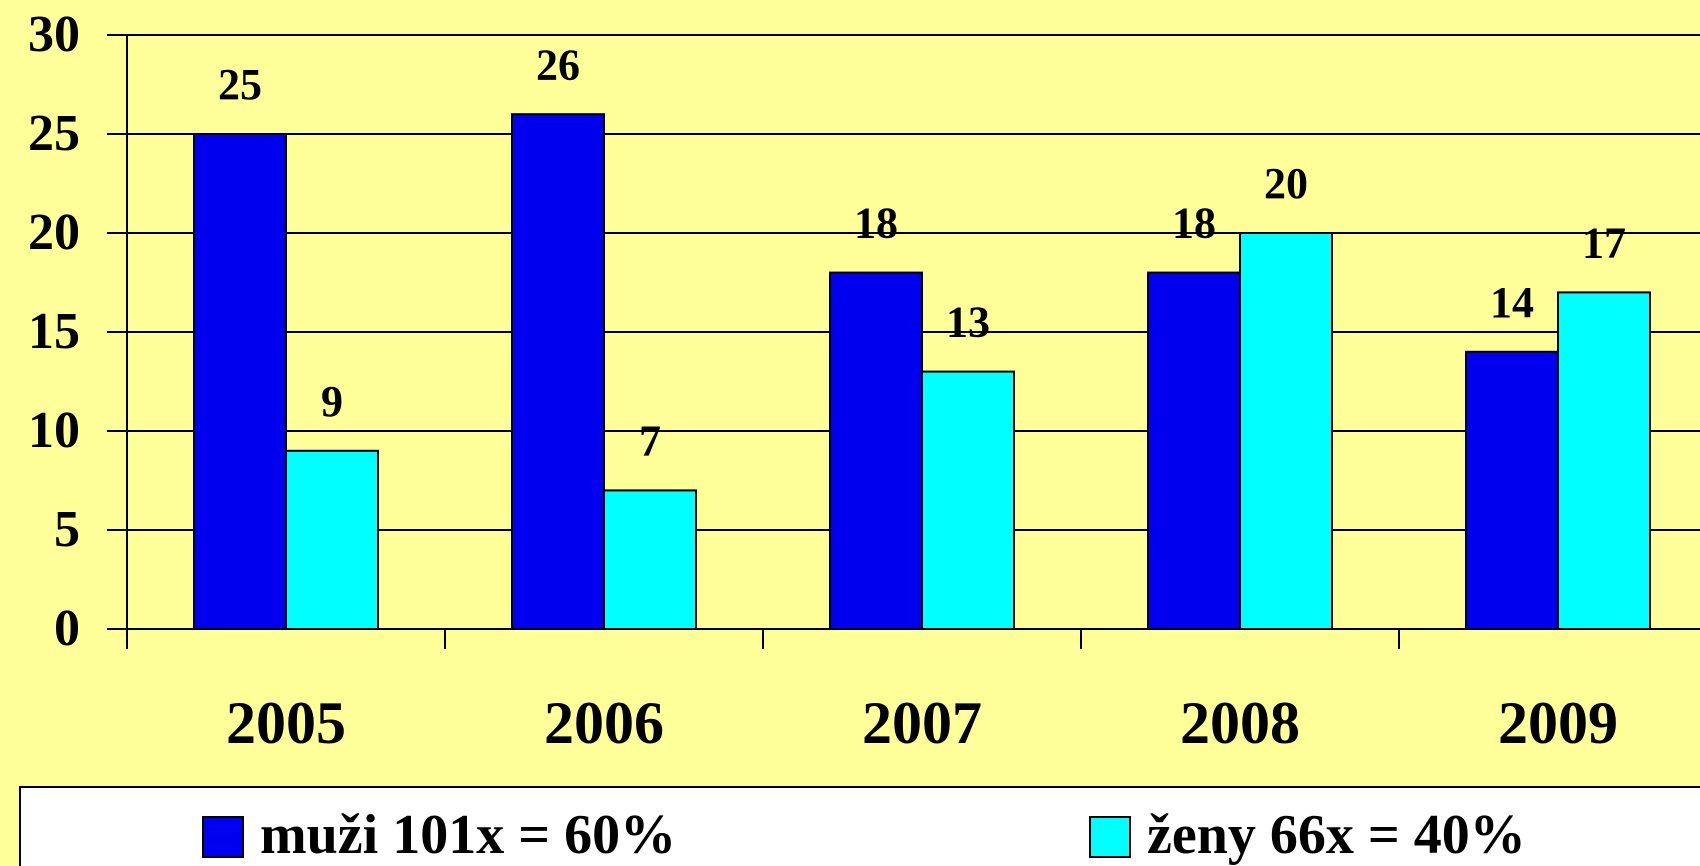 Image resolution: width=1700 pixels, height=866 pixels. What do you see at coordinates (1336, 835) in the screenshot?
I see `legend-label: ženy 66x = 40%` at bounding box center [1336, 835].